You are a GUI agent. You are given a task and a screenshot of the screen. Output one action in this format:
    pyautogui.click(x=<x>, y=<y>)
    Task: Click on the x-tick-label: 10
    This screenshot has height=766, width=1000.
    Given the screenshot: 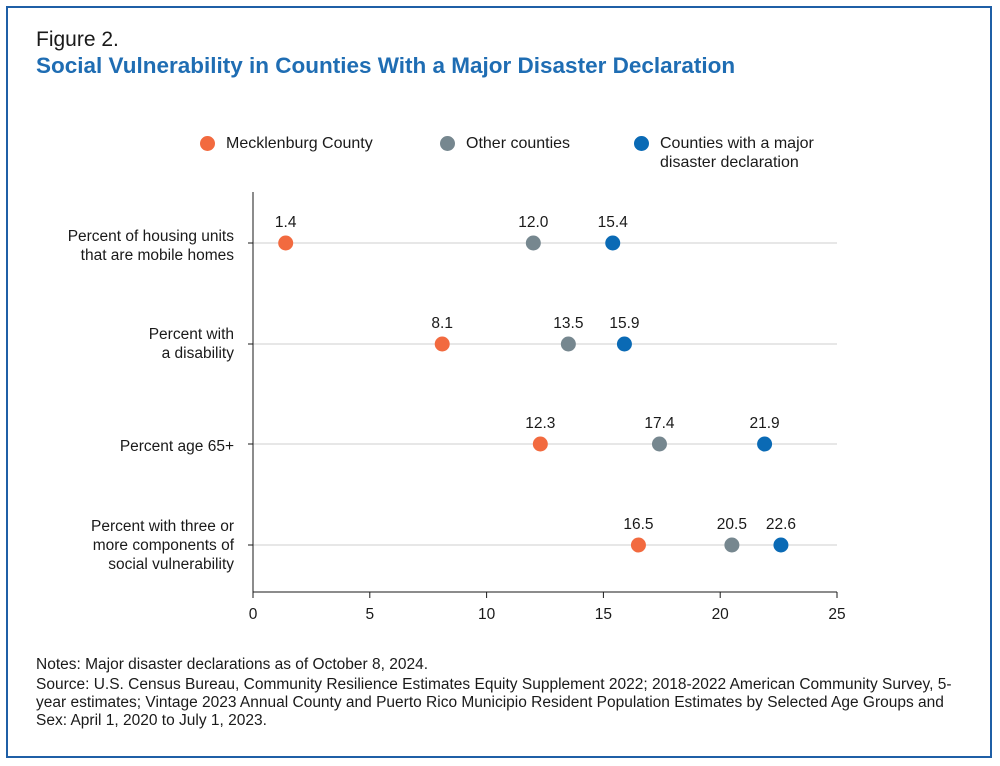 What is the action you would take?
    pyautogui.click(x=487, y=614)
    